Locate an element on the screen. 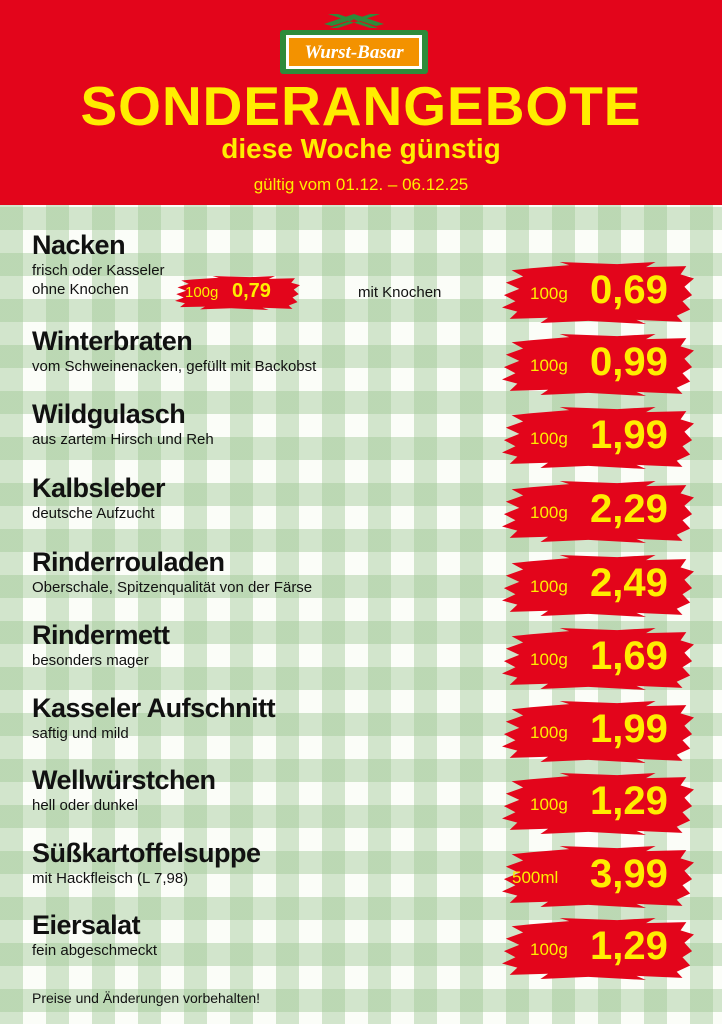 This screenshot has height=1024, width=722. item-name: Winterbraten is located at coordinates (112, 341).